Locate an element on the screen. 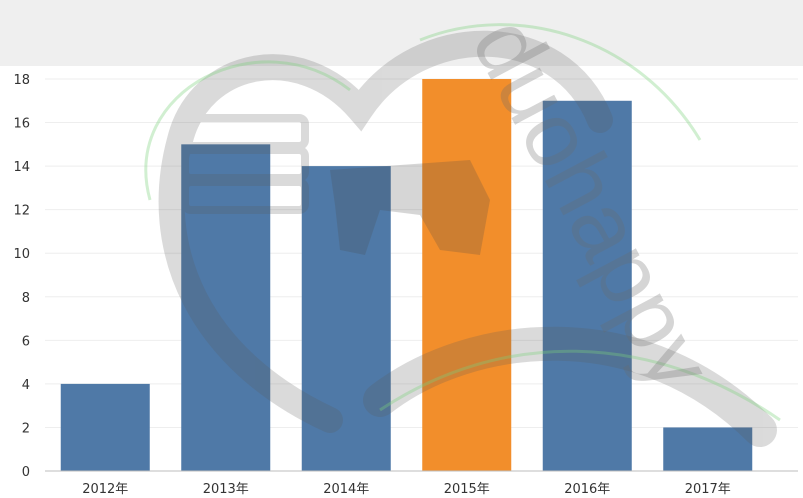 The image size is (803, 498). y-tick-label: 2 is located at coordinates (26, 428).